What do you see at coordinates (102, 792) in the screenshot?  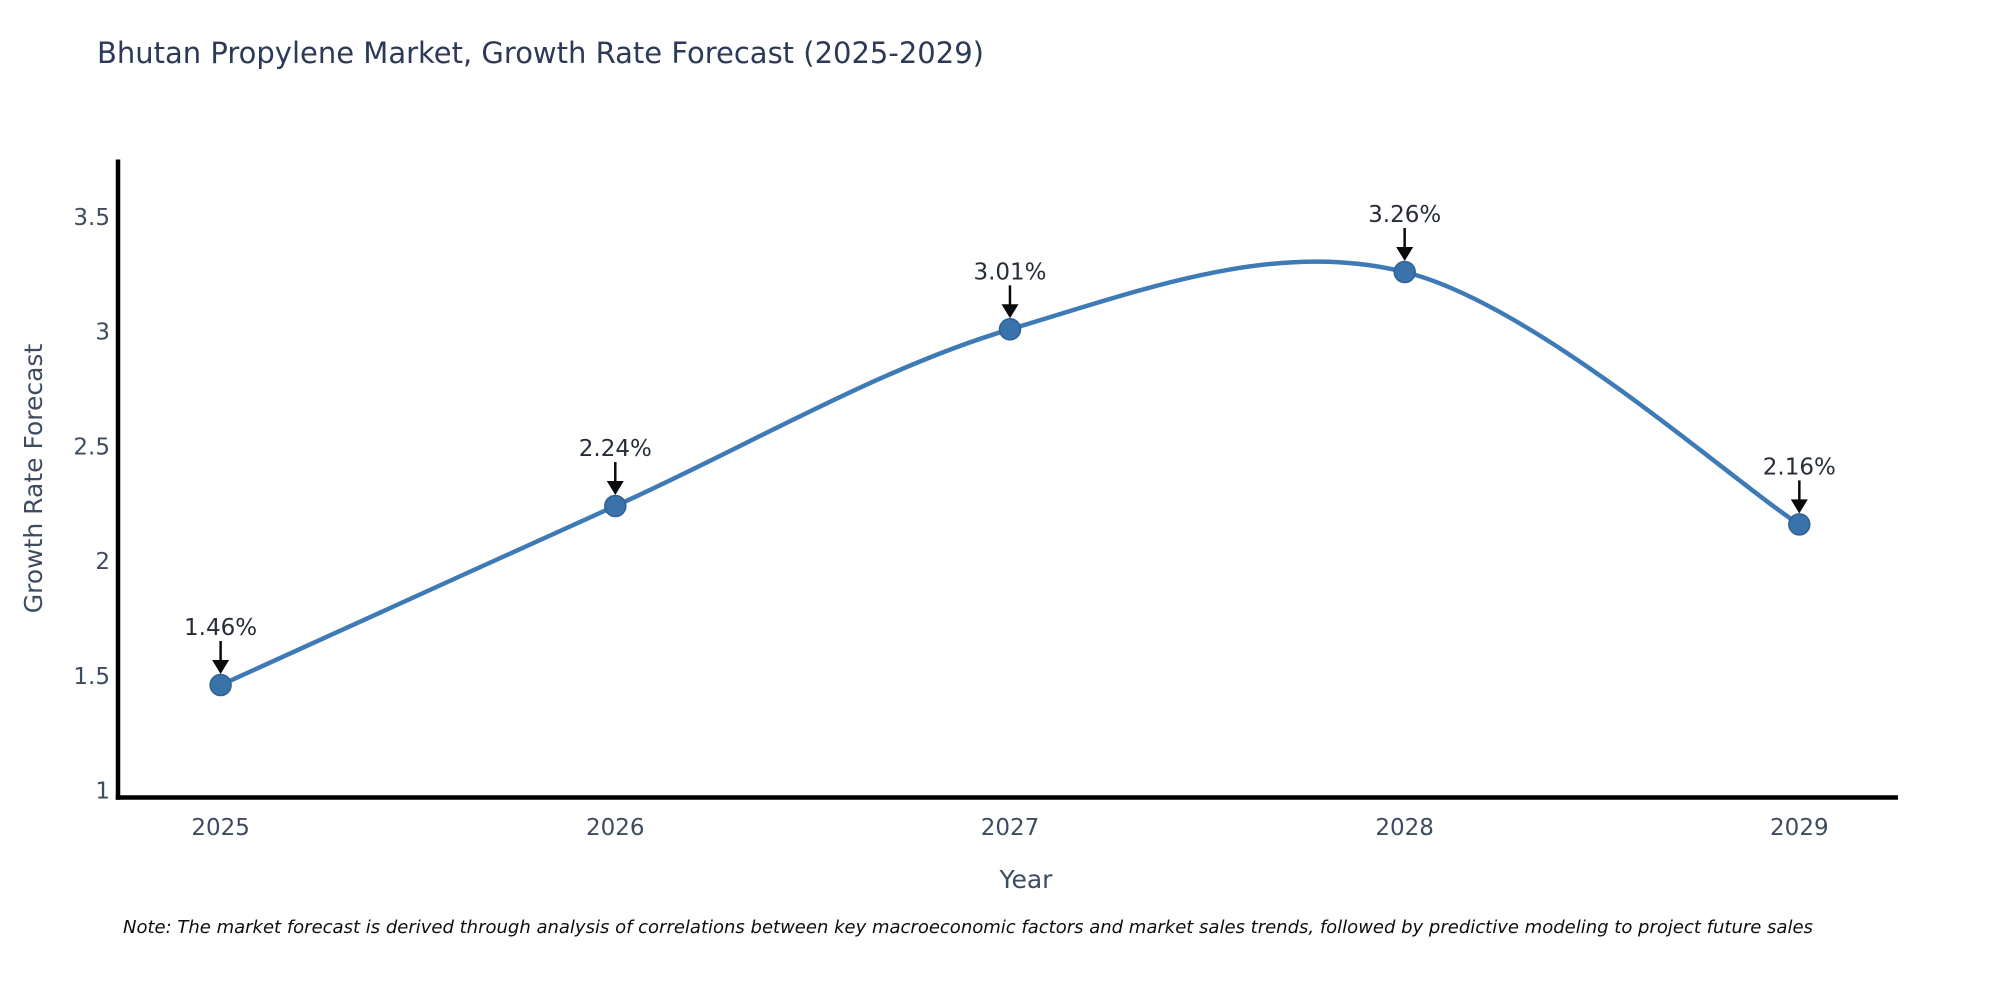 I see `y-tick-label-1: 1` at bounding box center [102, 792].